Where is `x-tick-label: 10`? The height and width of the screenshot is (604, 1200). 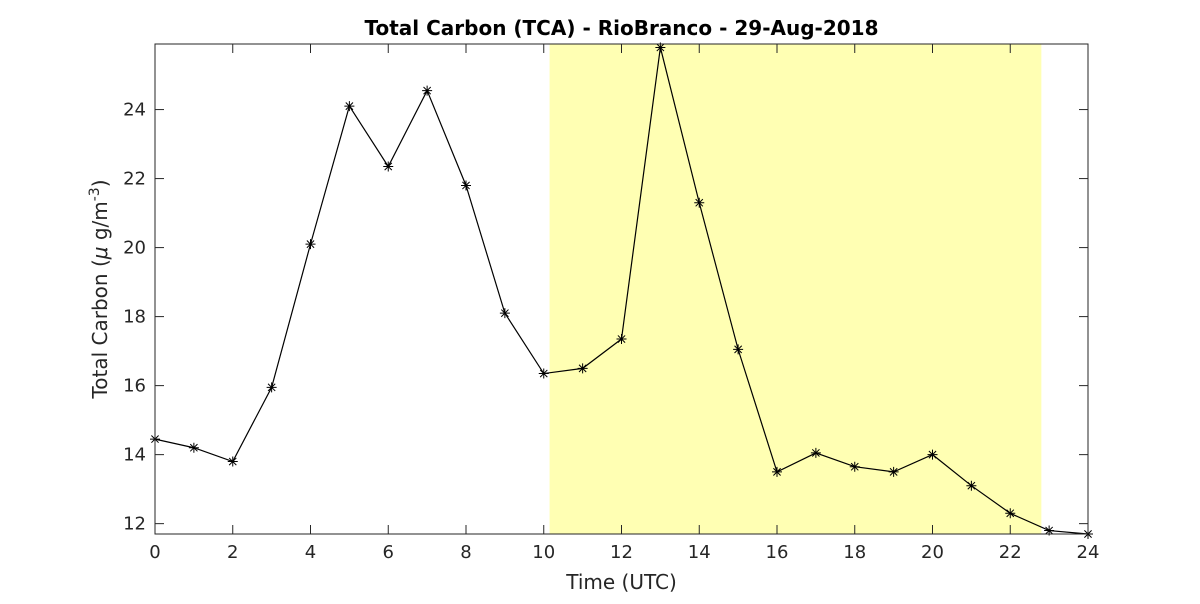
x-tick-label: 10 is located at coordinates (543, 552).